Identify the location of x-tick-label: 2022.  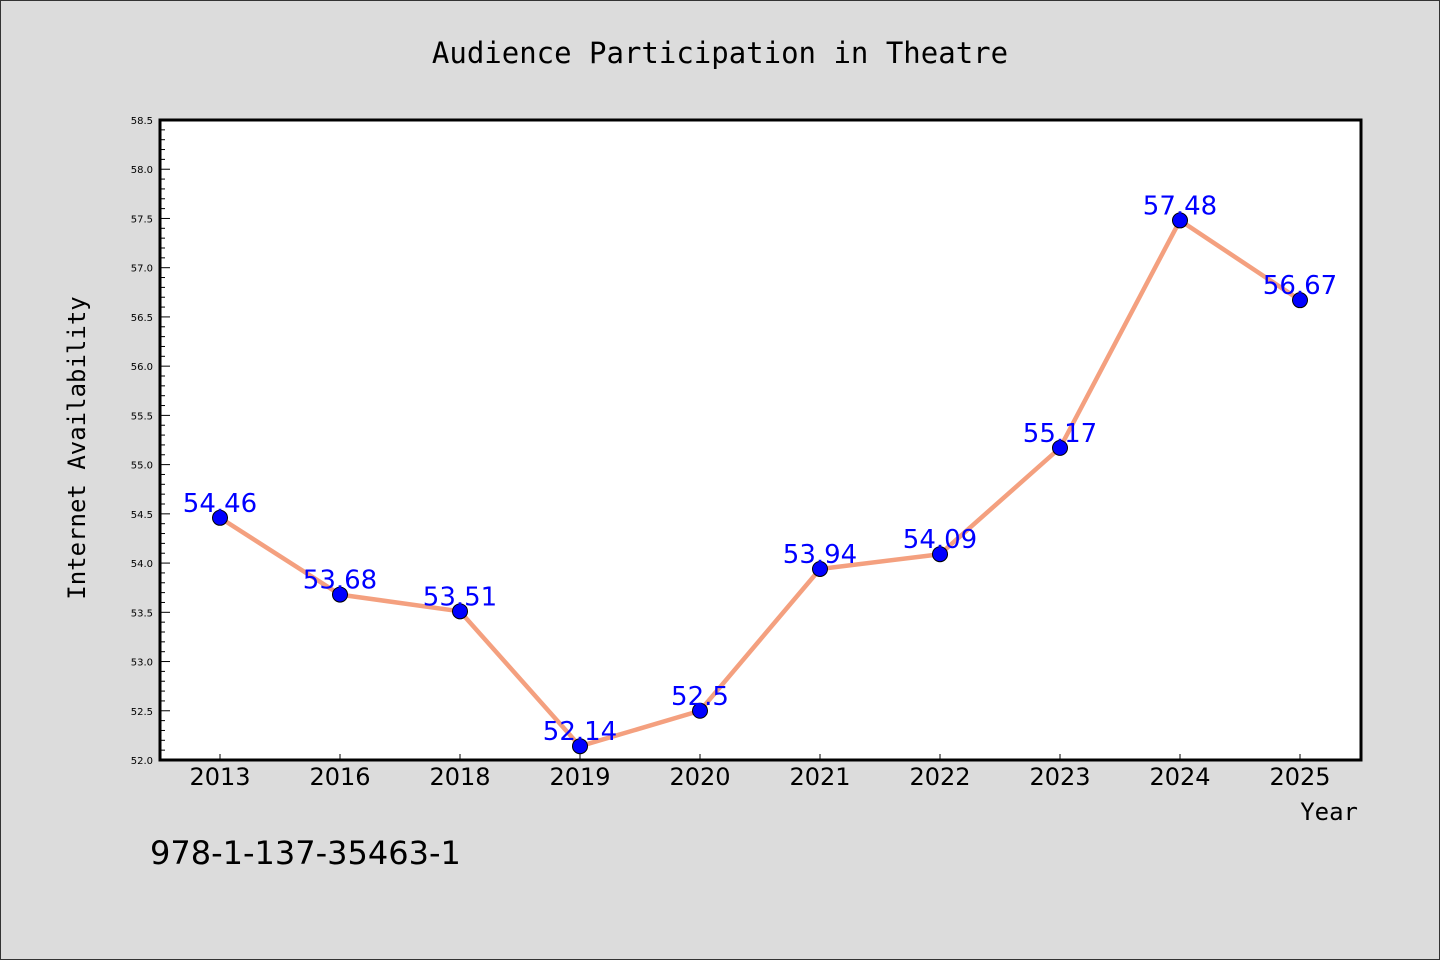
(939, 777).